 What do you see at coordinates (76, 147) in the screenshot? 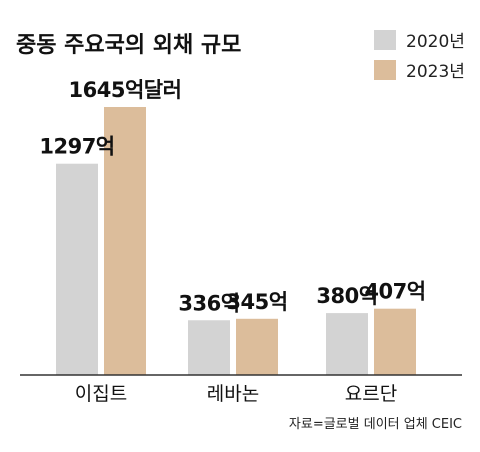
I see `value-label-0-0: 1297억` at bounding box center [76, 147].